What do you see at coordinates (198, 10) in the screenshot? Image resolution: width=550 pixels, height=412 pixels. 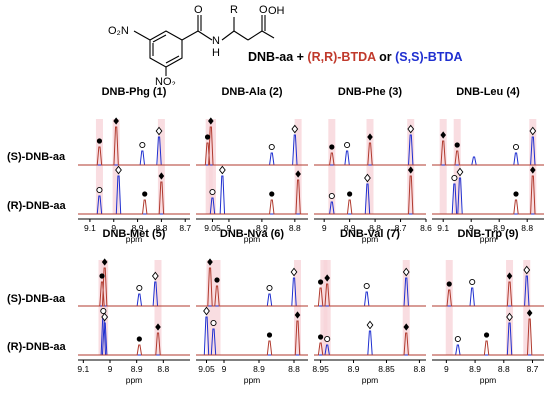 I see `amide-oxygen-label: O` at bounding box center [198, 10].